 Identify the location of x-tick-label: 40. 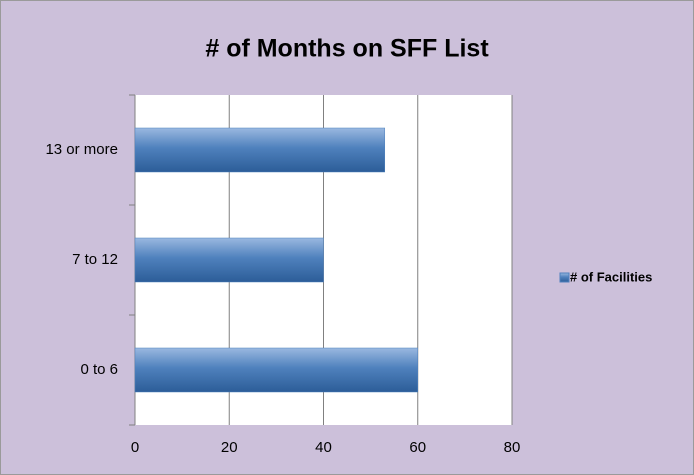
(323, 447).